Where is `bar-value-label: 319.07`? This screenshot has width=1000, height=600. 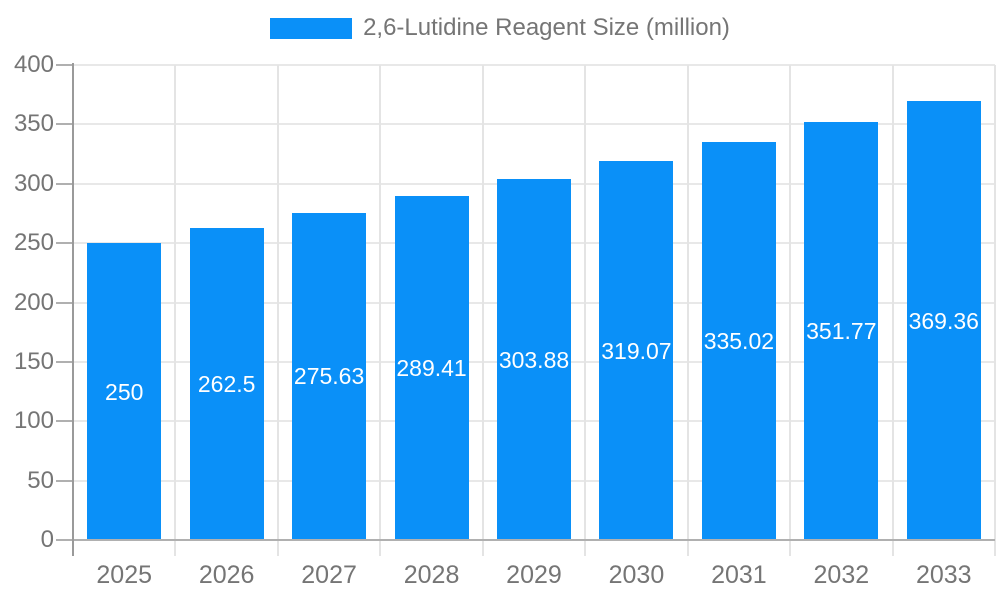 bar-value-label: 319.07 is located at coordinates (636, 350).